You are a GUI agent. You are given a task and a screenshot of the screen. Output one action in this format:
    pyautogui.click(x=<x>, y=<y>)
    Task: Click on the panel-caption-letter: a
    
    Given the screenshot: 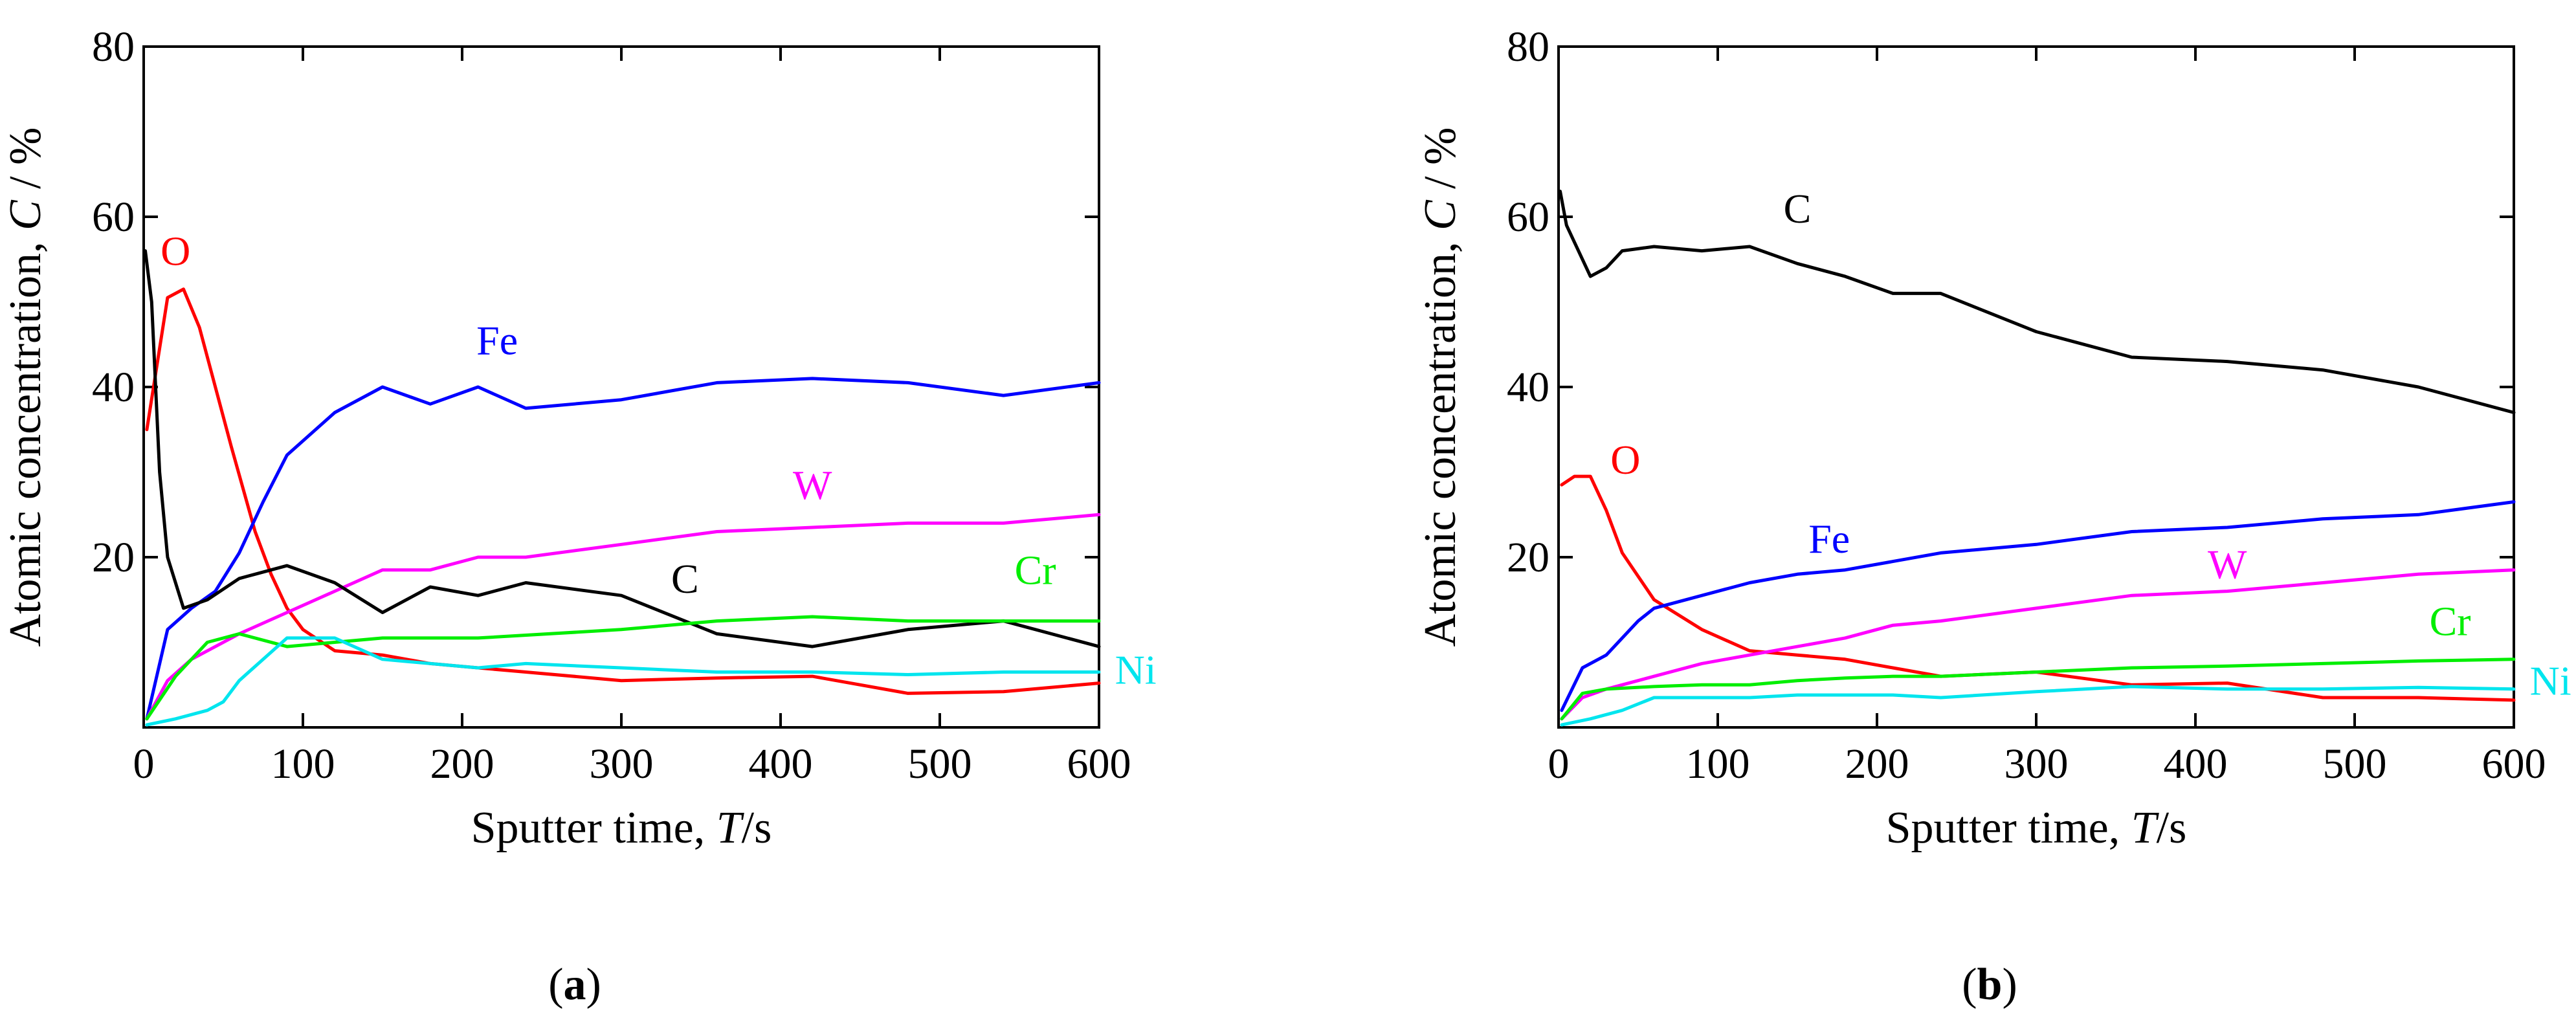 What is the action you would take?
    pyautogui.click(x=575, y=985)
    